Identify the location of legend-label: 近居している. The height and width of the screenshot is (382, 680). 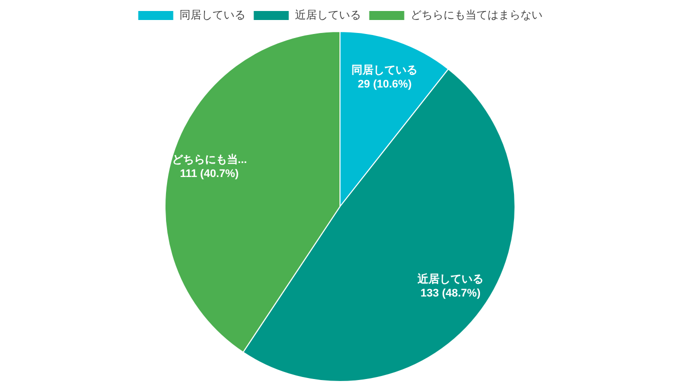
(327, 15).